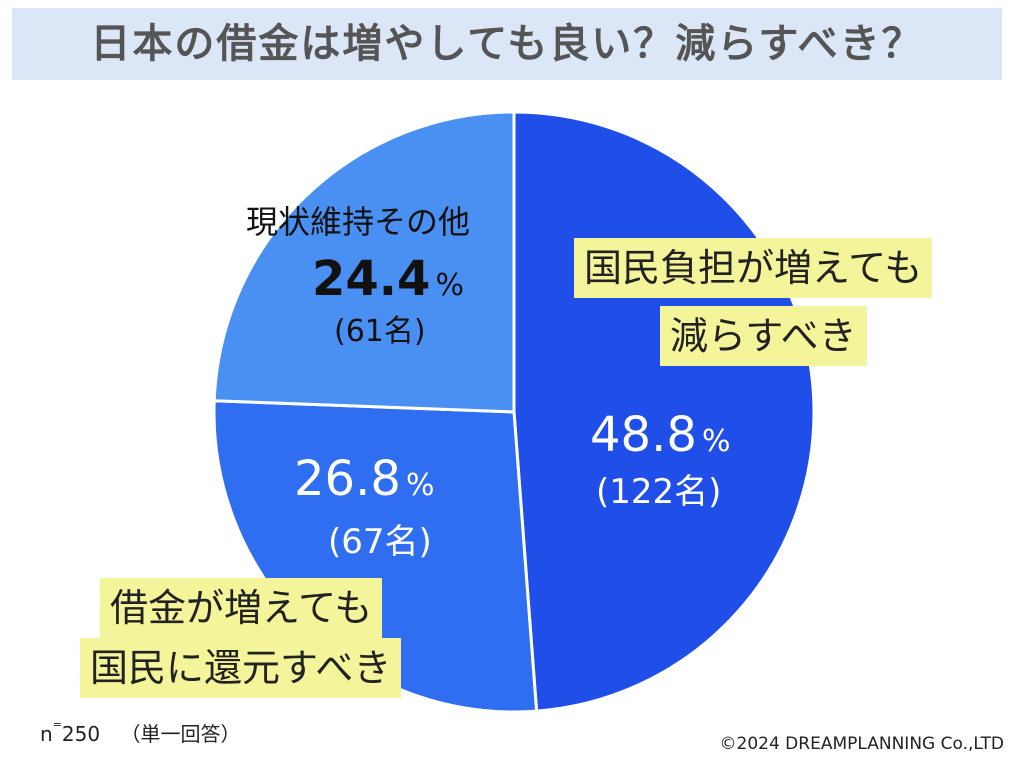 Image resolution: width=1024 pixels, height=768 pixels. I want to click on slice-label-reduce-line1: 国民負担が増えても, so click(753, 268).